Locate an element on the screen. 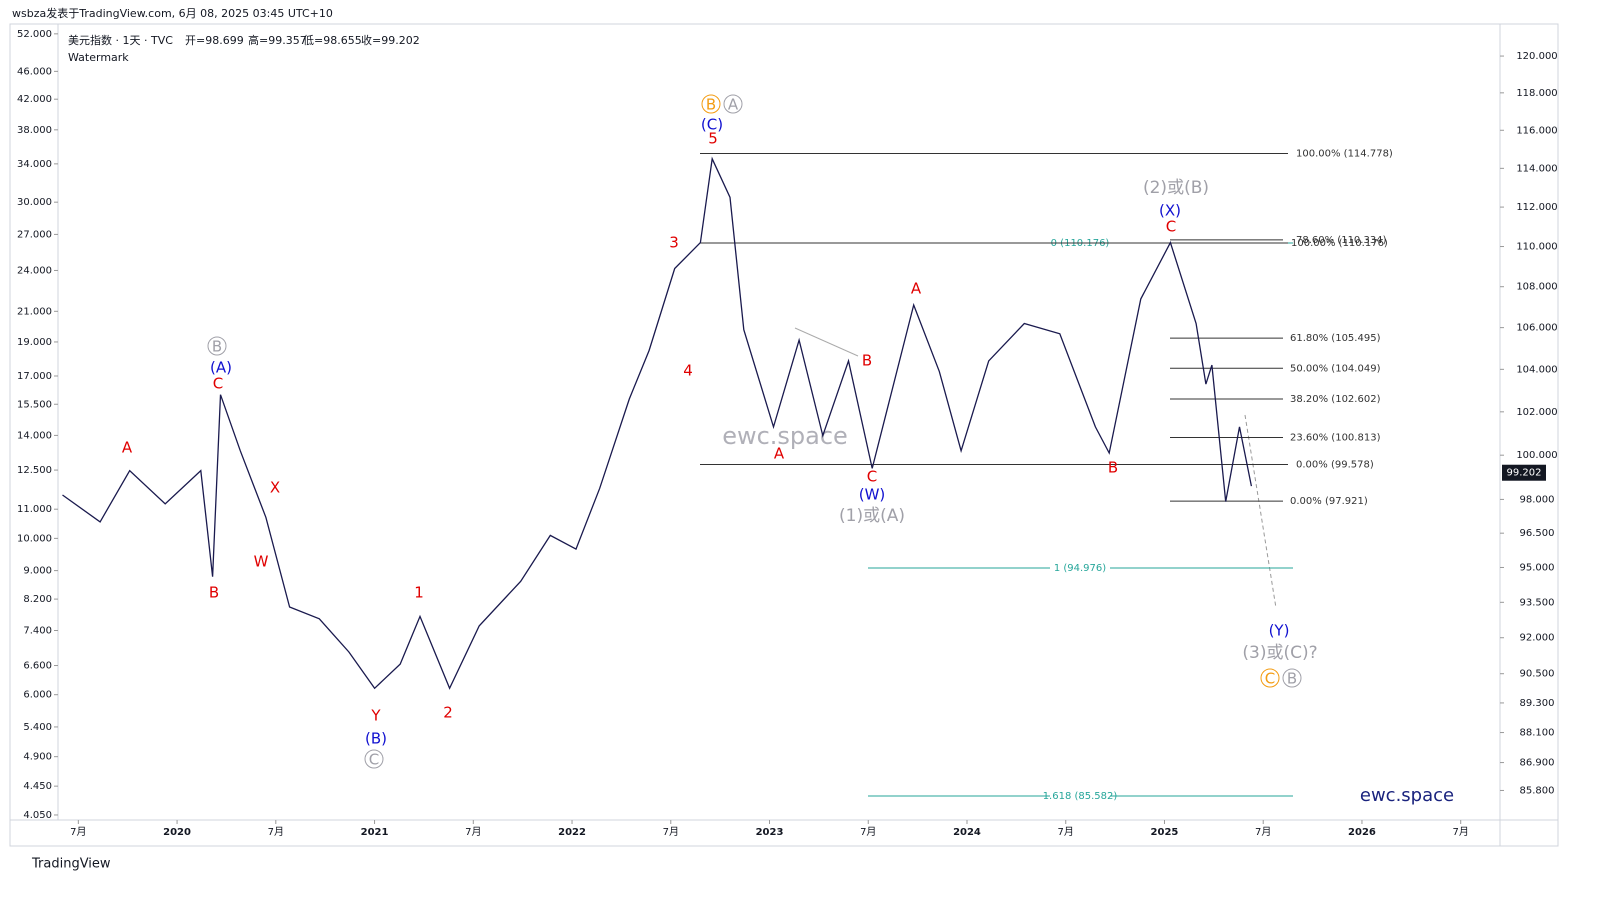 The height and width of the screenshot is (901, 1603). y-tick-label: 86.900 is located at coordinates (1537, 763).